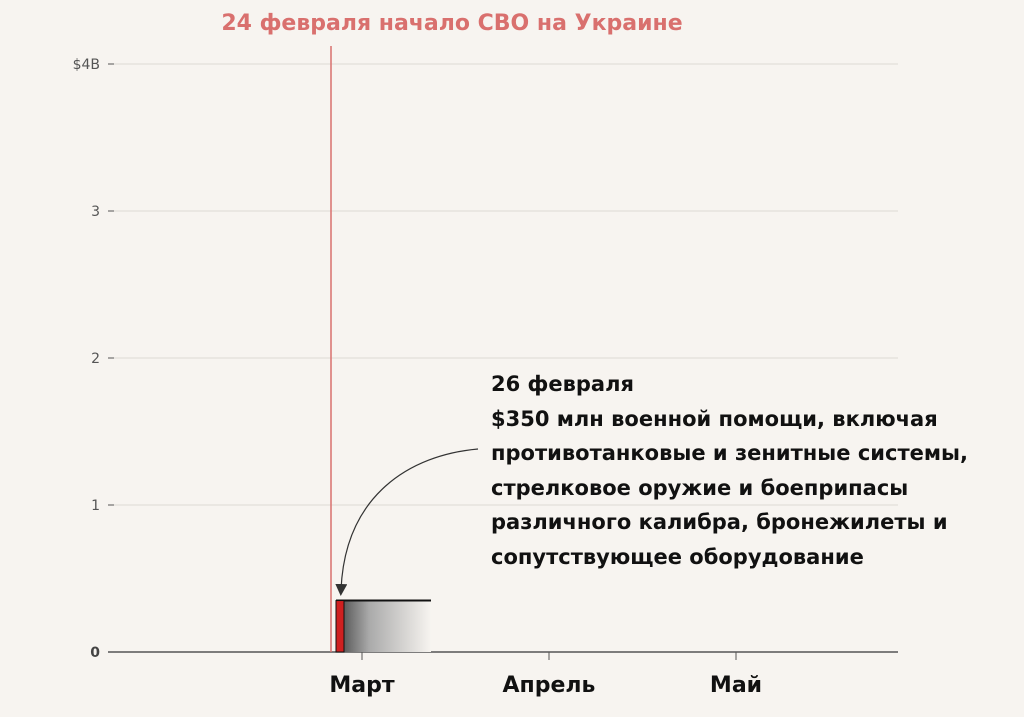  What do you see at coordinates (407, 522) in the screenshot?
I see `annotation-arrow` at bounding box center [407, 522].